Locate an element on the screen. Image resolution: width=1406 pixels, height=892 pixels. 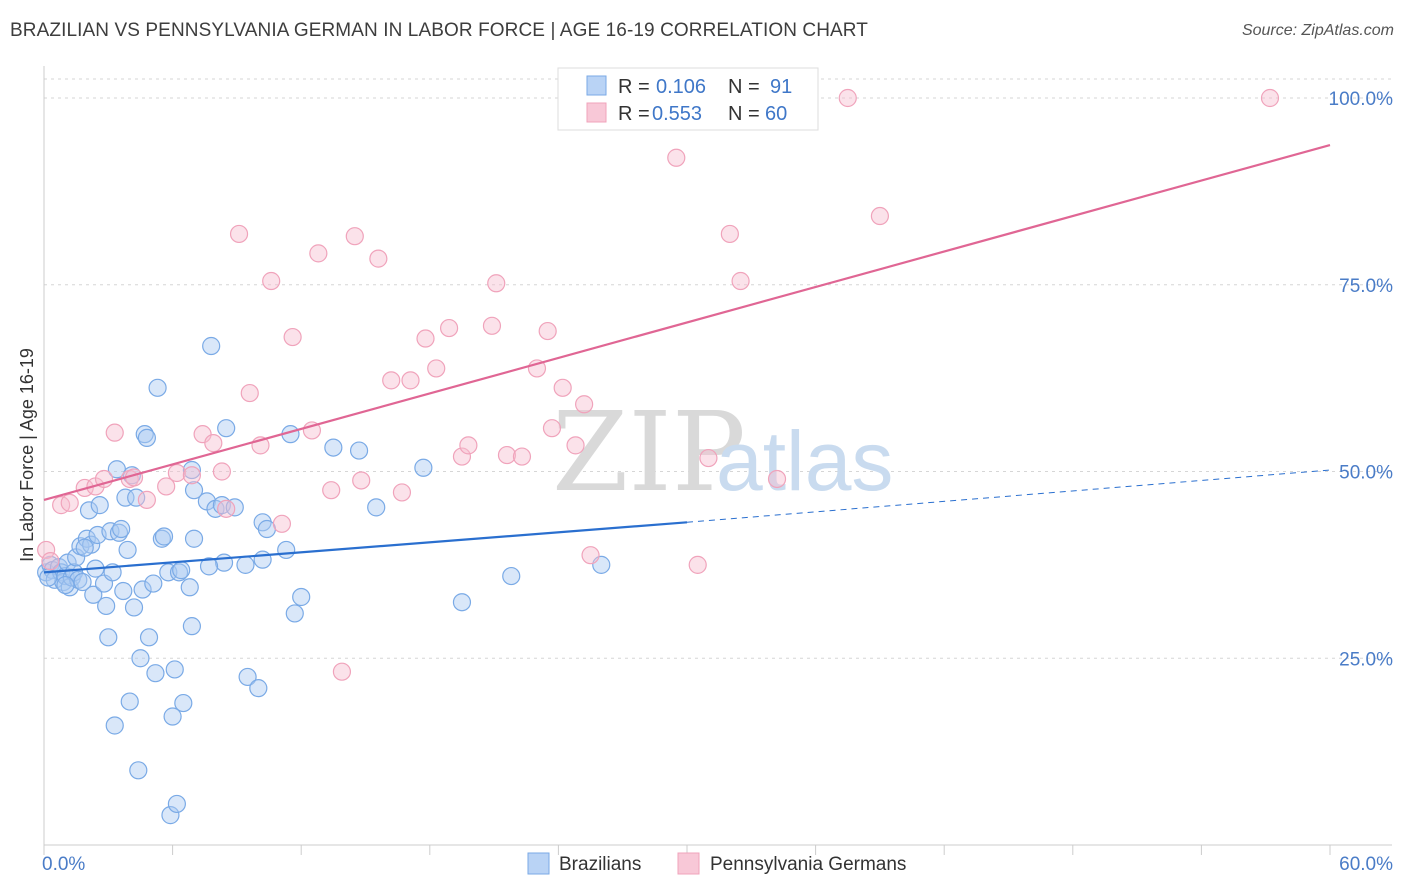
legend-r-label-2: R = is located at coordinates (634, 114).